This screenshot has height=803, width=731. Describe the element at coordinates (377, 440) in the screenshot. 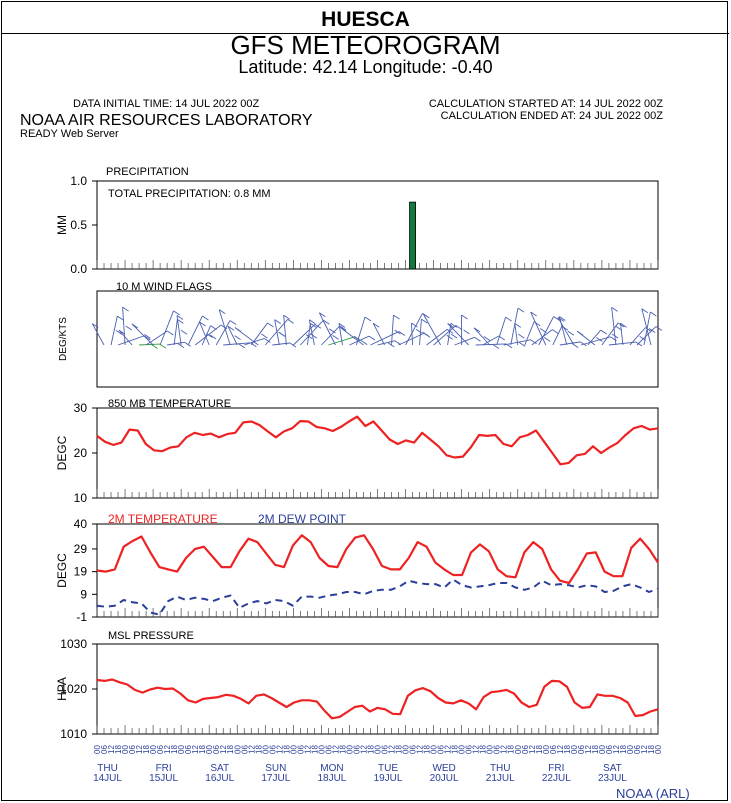

I see `temp-850-line` at that location.